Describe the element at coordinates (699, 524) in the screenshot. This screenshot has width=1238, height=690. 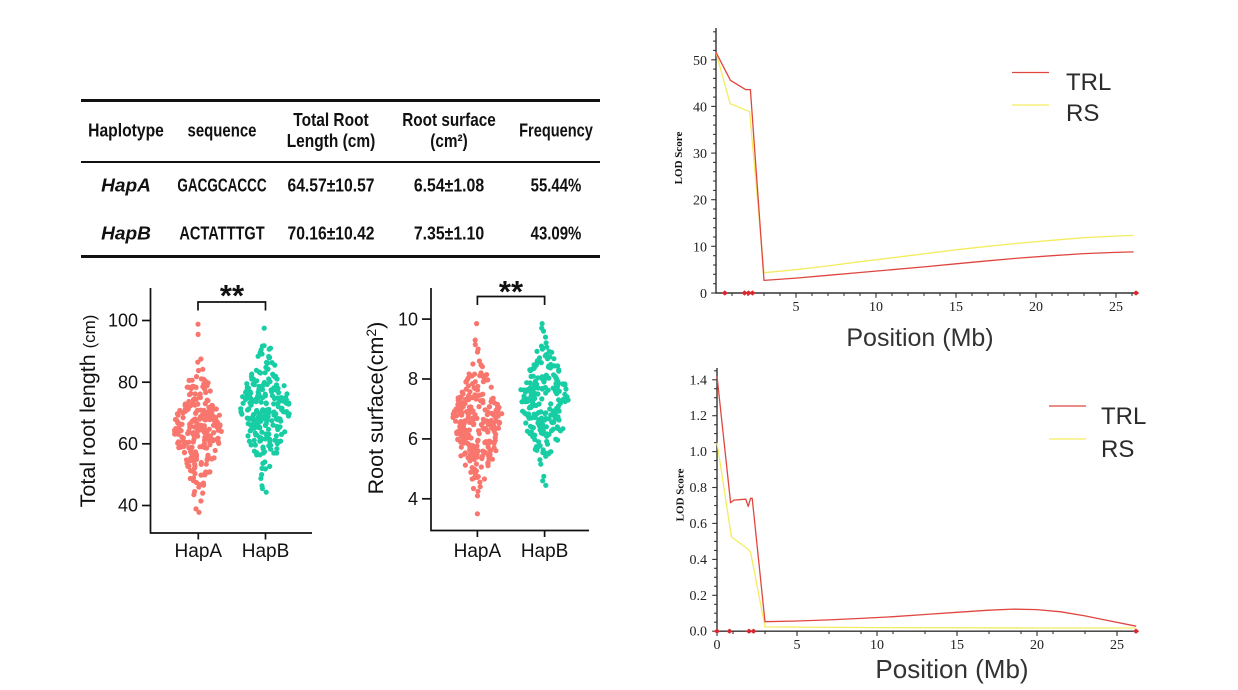
I see `svg-text: 0.6` at that location.